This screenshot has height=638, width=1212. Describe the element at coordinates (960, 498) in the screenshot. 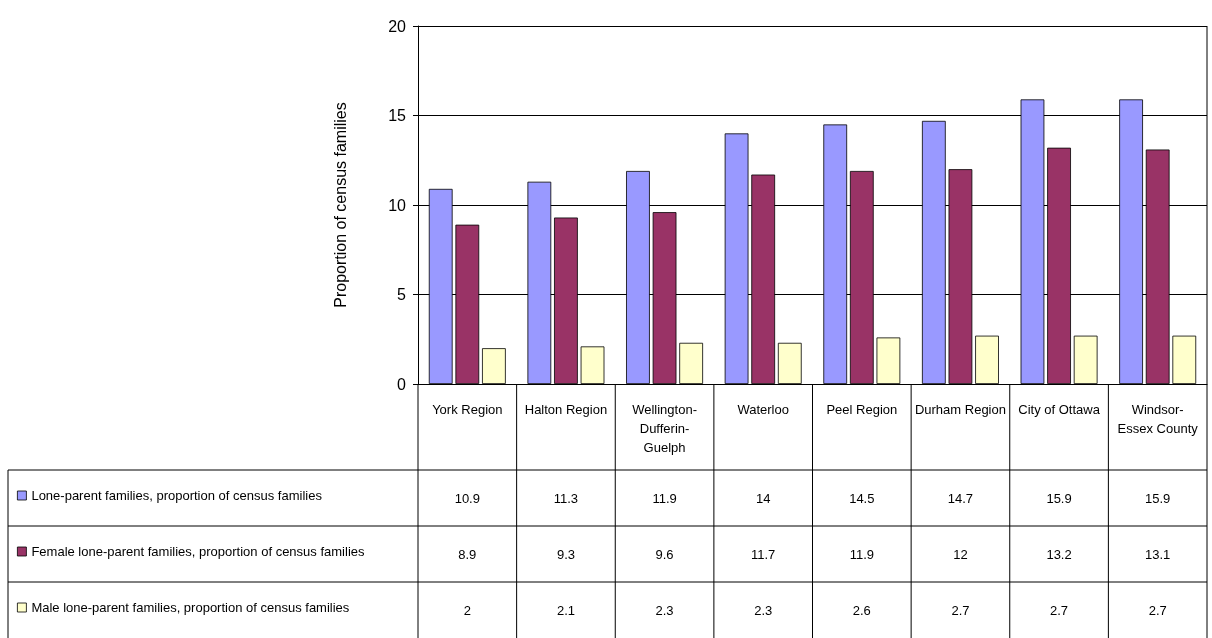

I see `data-label: 14.7` at that location.